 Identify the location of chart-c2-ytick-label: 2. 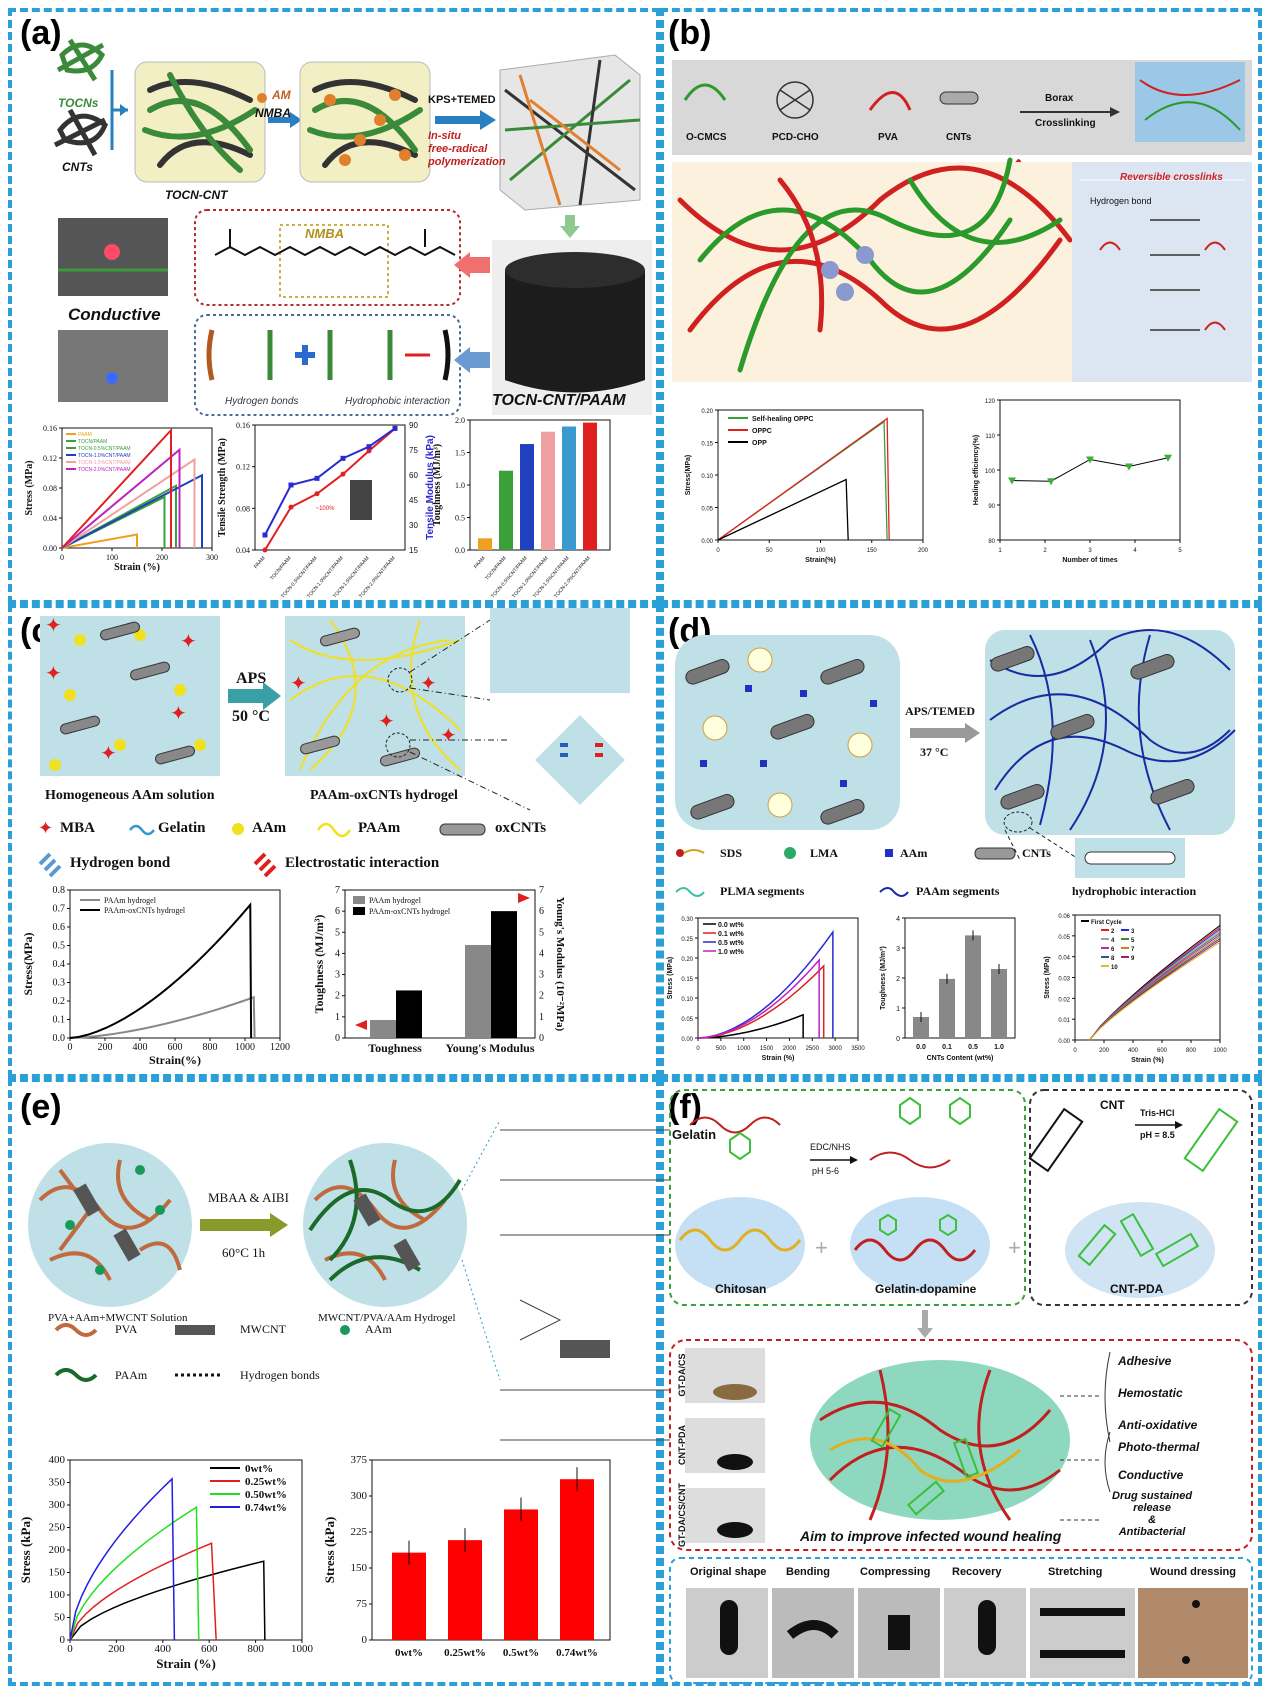
(337, 996).